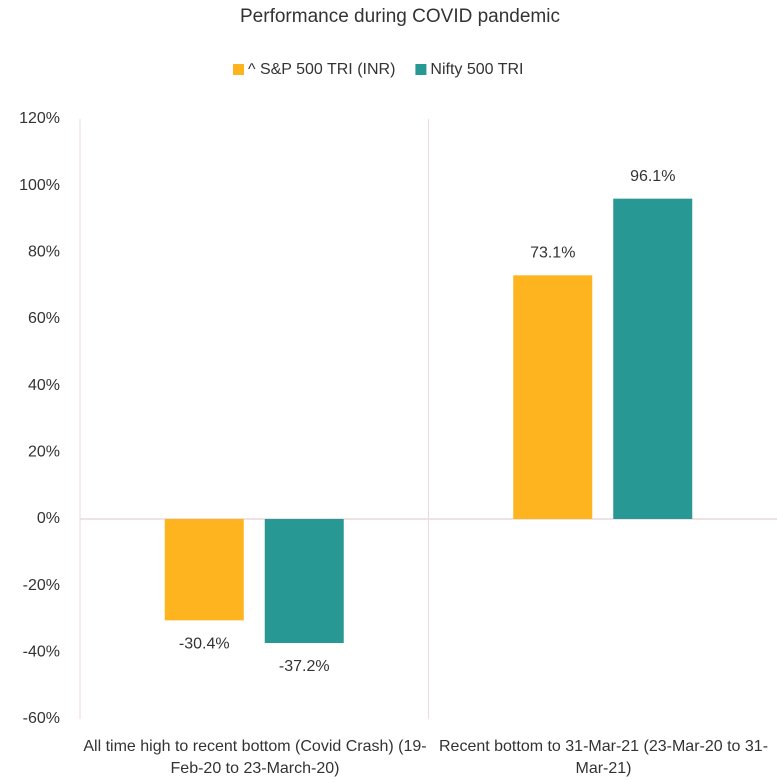 This screenshot has height=782, width=777. Describe the element at coordinates (321, 69) in the screenshot. I see `legend-label: ^ S&P 500 TRI (INR)` at that location.